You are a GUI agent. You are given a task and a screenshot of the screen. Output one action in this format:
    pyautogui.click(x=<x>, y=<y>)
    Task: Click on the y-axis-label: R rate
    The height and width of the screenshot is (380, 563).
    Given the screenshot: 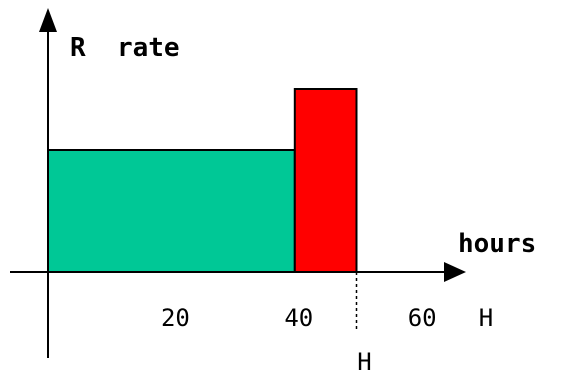 What is the action you would take?
    pyautogui.click(x=125, y=48)
    